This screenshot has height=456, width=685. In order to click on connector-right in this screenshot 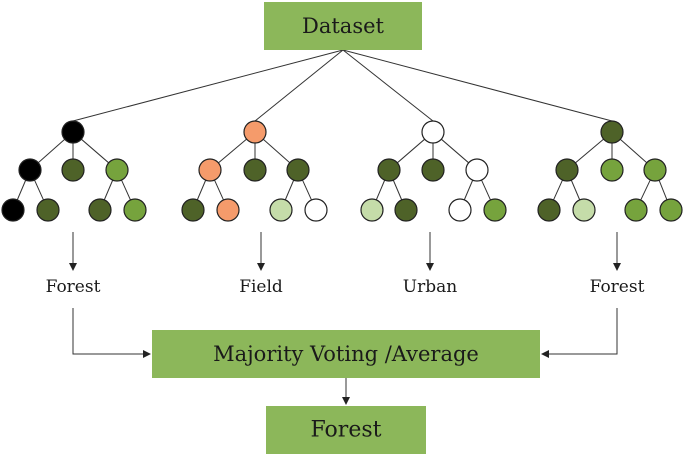, I will do `click(579, 333)`.